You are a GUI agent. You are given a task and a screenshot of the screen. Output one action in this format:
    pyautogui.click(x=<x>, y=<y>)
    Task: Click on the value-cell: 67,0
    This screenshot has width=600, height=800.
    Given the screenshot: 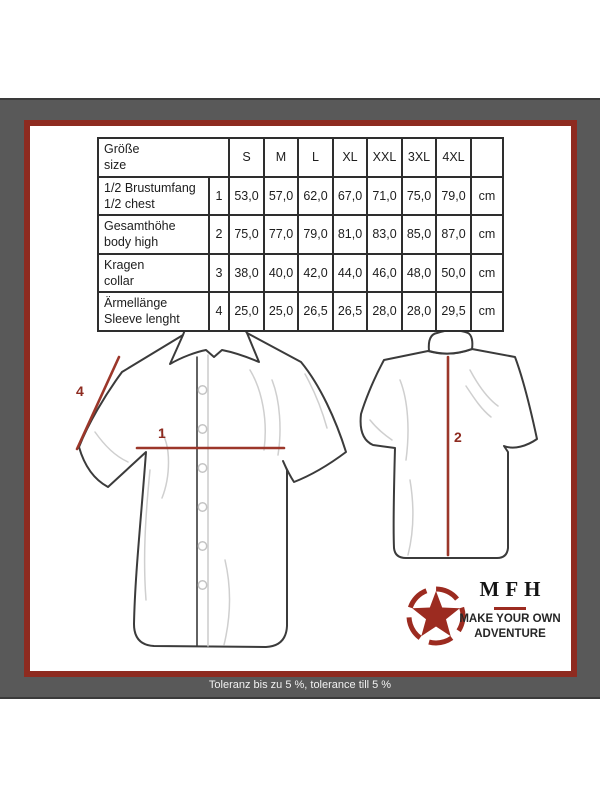 What is the action you would take?
    pyautogui.click(x=350, y=195)
    